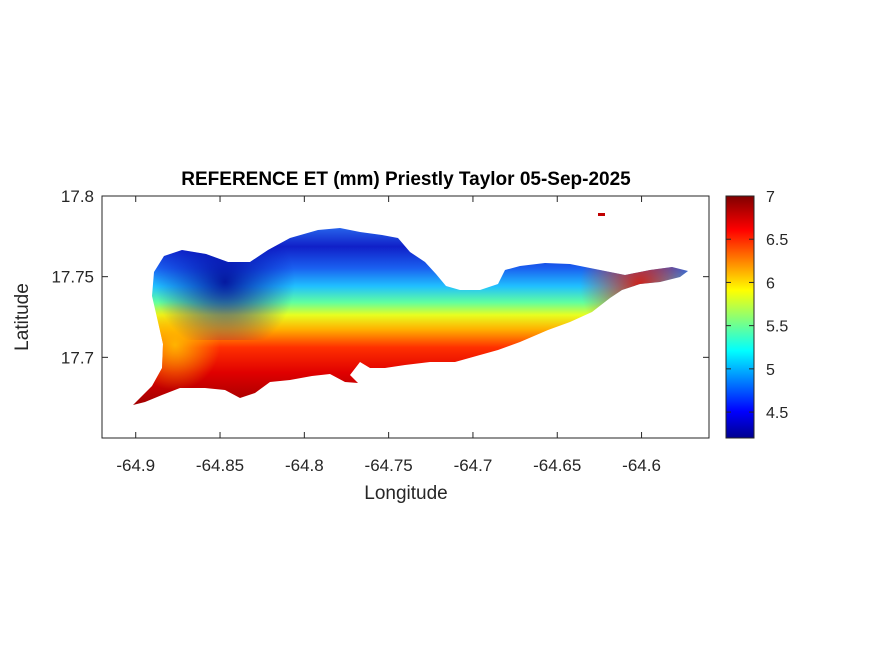 Image resolution: width=875 pixels, height=656 pixels. I want to click on x-tick-label: -64.65, so click(557, 465).